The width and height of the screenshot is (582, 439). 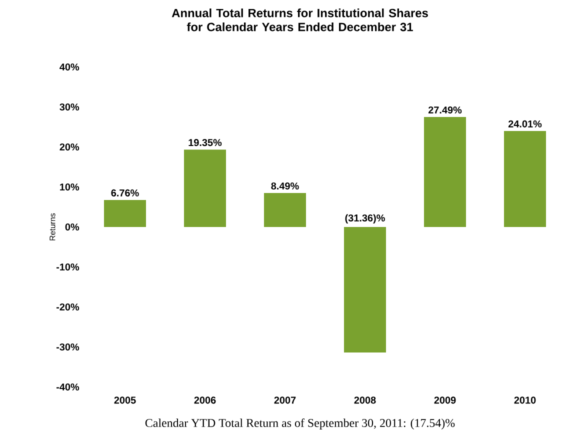 What do you see at coordinates (445, 110) in the screenshot?
I see `data-label: 27.49%` at bounding box center [445, 110].